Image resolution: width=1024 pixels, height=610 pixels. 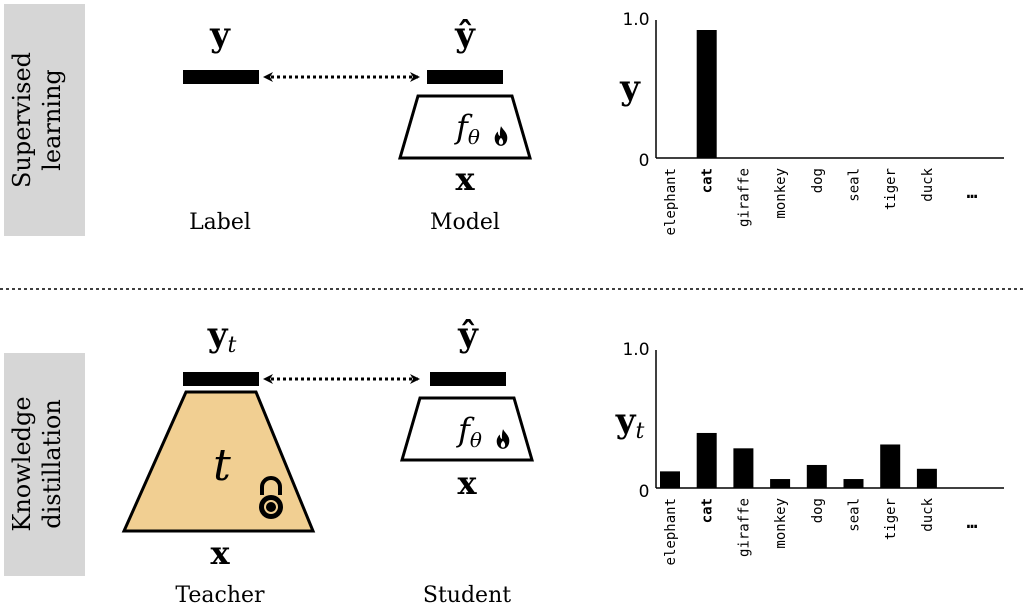 I want to click on bar-duck, so click(x=926, y=478).